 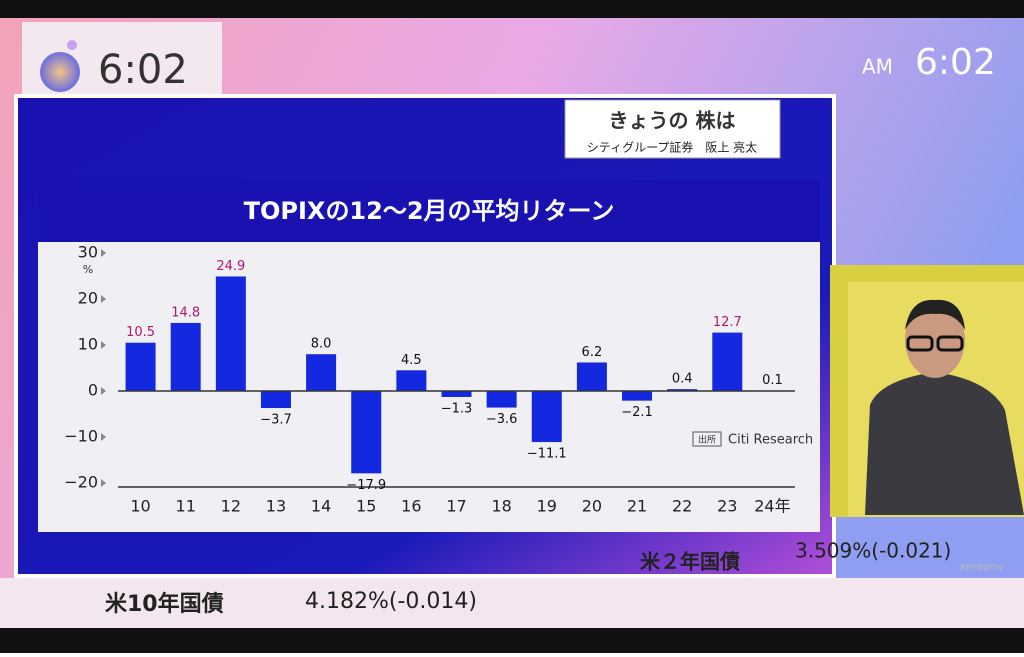 I want to click on value-label: −3.6, so click(x=502, y=419).